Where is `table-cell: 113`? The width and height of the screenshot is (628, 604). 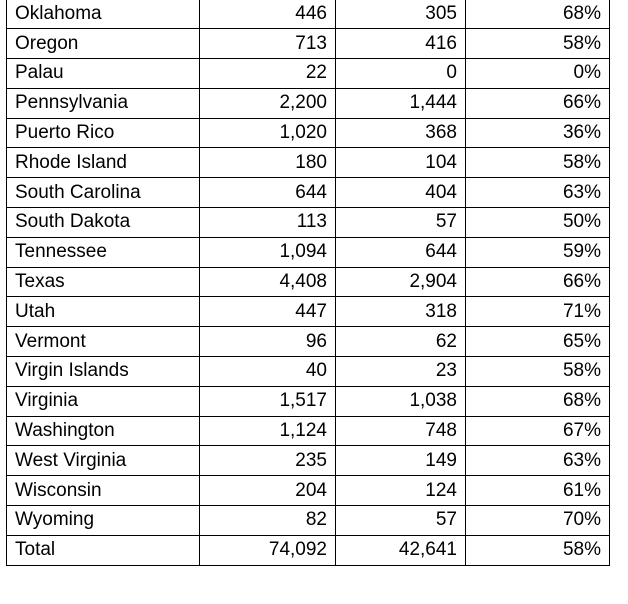
table-cell: 113 is located at coordinates (267, 222).